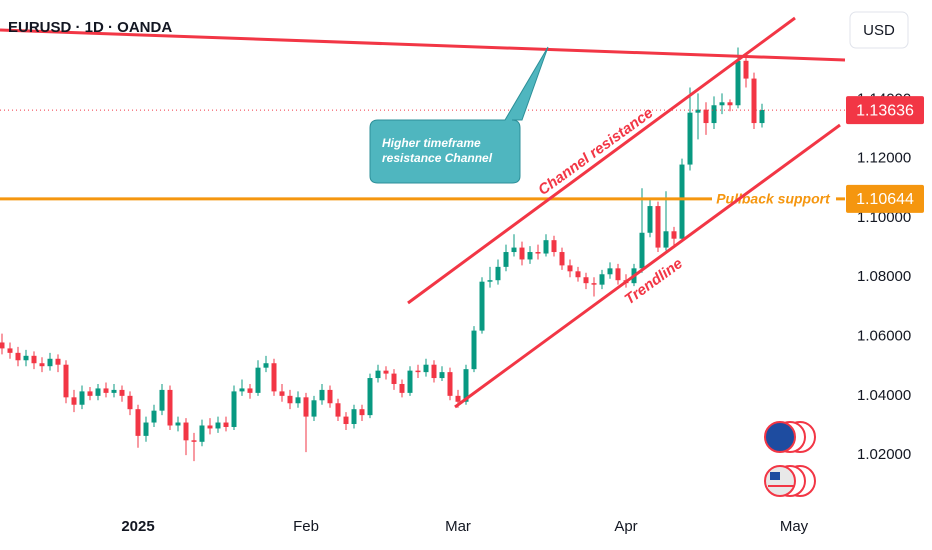 The height and width of the screenshot is (550, 932). Describe the element at coordinates (884, 217) in the screenshot. I see `y-tick-label: 1.10000` at that location.